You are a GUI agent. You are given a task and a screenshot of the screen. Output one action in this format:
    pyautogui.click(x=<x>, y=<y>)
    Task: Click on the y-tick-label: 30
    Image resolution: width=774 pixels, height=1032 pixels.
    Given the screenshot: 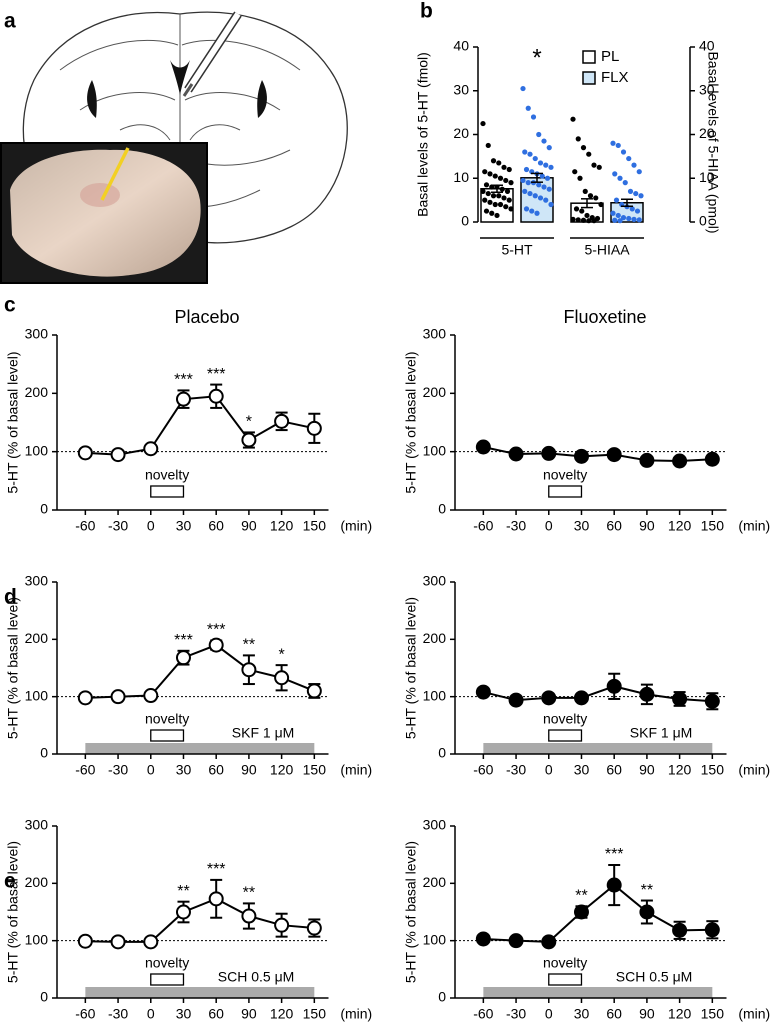 What is the action you would take?
    pyautogui.click(x=461, y=89)
    